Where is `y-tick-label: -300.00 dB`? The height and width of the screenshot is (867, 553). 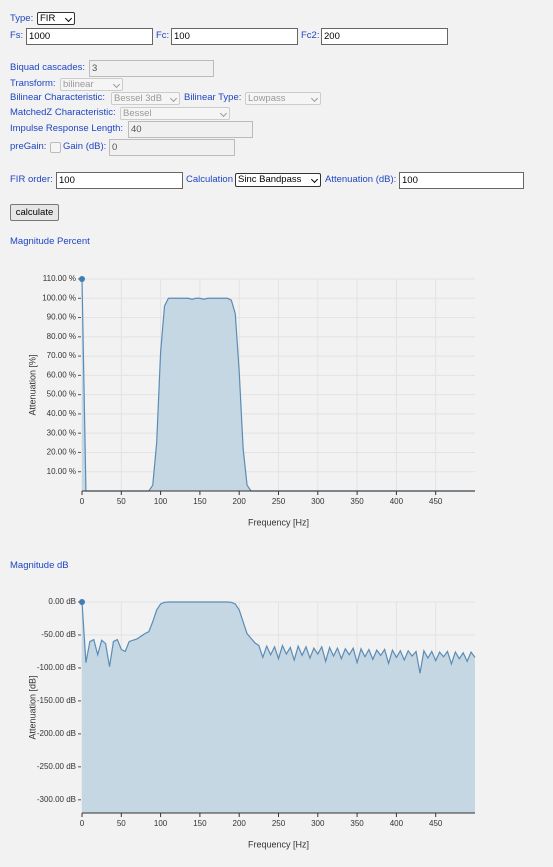
y-tick-label: -300.00 dB is located at coordinates (56, 799).